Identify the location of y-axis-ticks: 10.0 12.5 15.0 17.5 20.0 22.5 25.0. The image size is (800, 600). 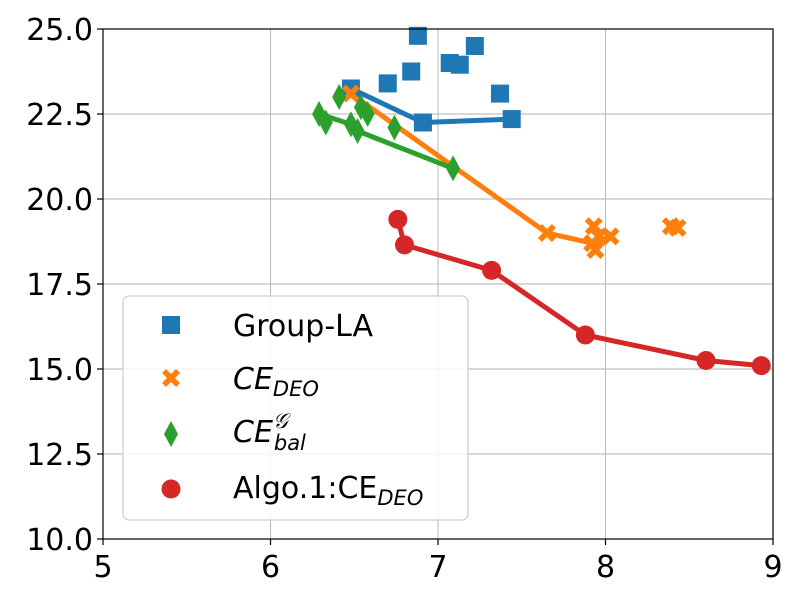
(64, 285).